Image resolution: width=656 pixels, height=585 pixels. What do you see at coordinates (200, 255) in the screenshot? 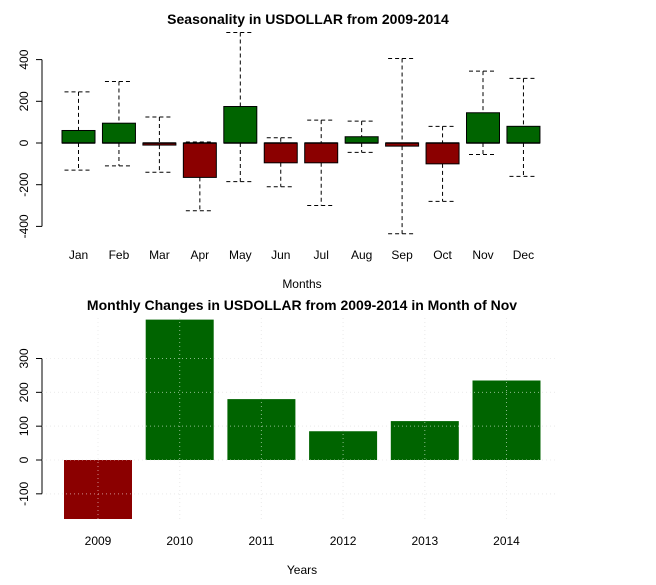
I see `x-tick-label: Apr` at bounding box center [200, 255].